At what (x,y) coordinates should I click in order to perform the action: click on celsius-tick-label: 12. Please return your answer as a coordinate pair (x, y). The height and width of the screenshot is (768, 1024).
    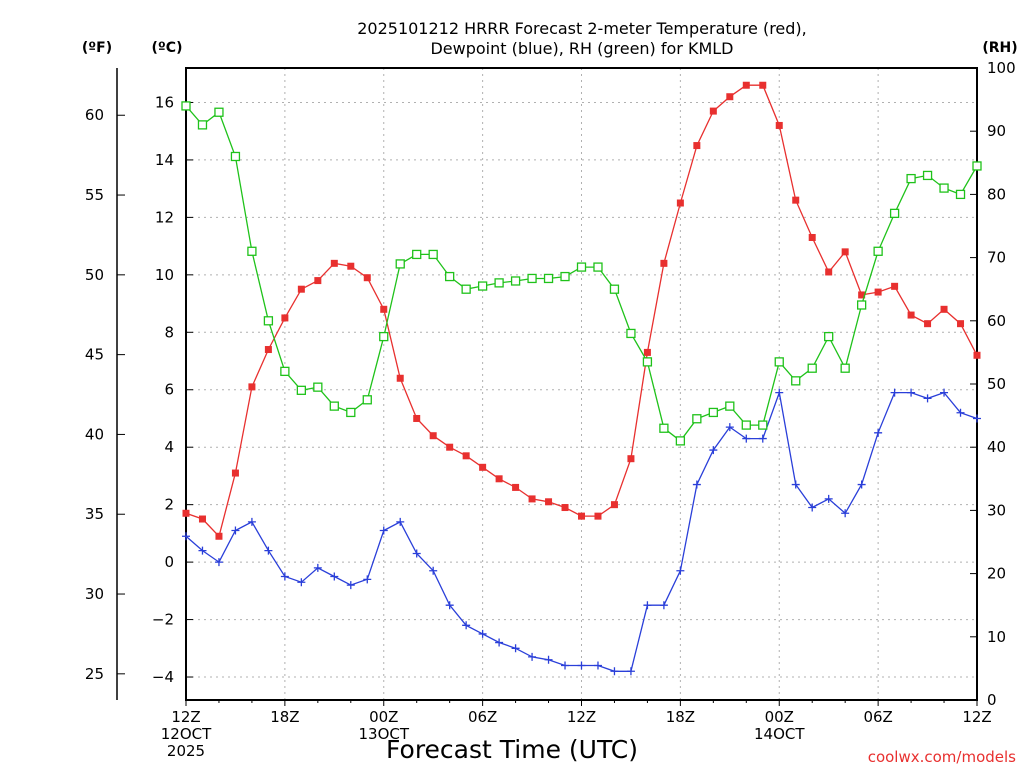
    Looking at the image, I should click on (164, 217).